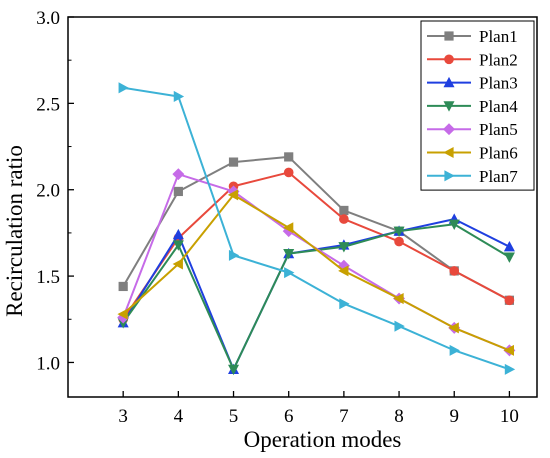  I want to click on legend-item: Plan5, so click(472, 129).